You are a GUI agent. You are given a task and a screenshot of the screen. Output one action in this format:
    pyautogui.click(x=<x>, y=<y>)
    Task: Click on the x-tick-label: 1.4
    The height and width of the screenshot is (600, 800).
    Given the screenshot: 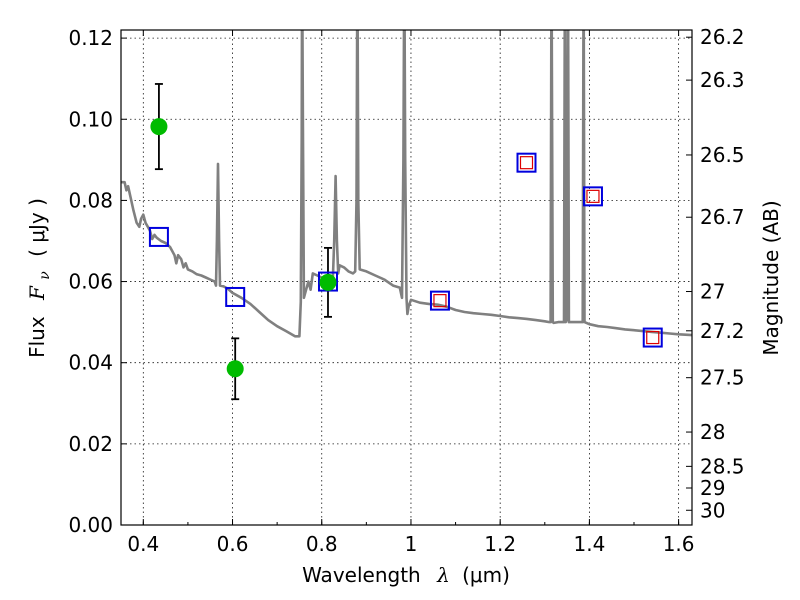 What is the action you would take?
    pyautogui.click(x=589, y=544)
    